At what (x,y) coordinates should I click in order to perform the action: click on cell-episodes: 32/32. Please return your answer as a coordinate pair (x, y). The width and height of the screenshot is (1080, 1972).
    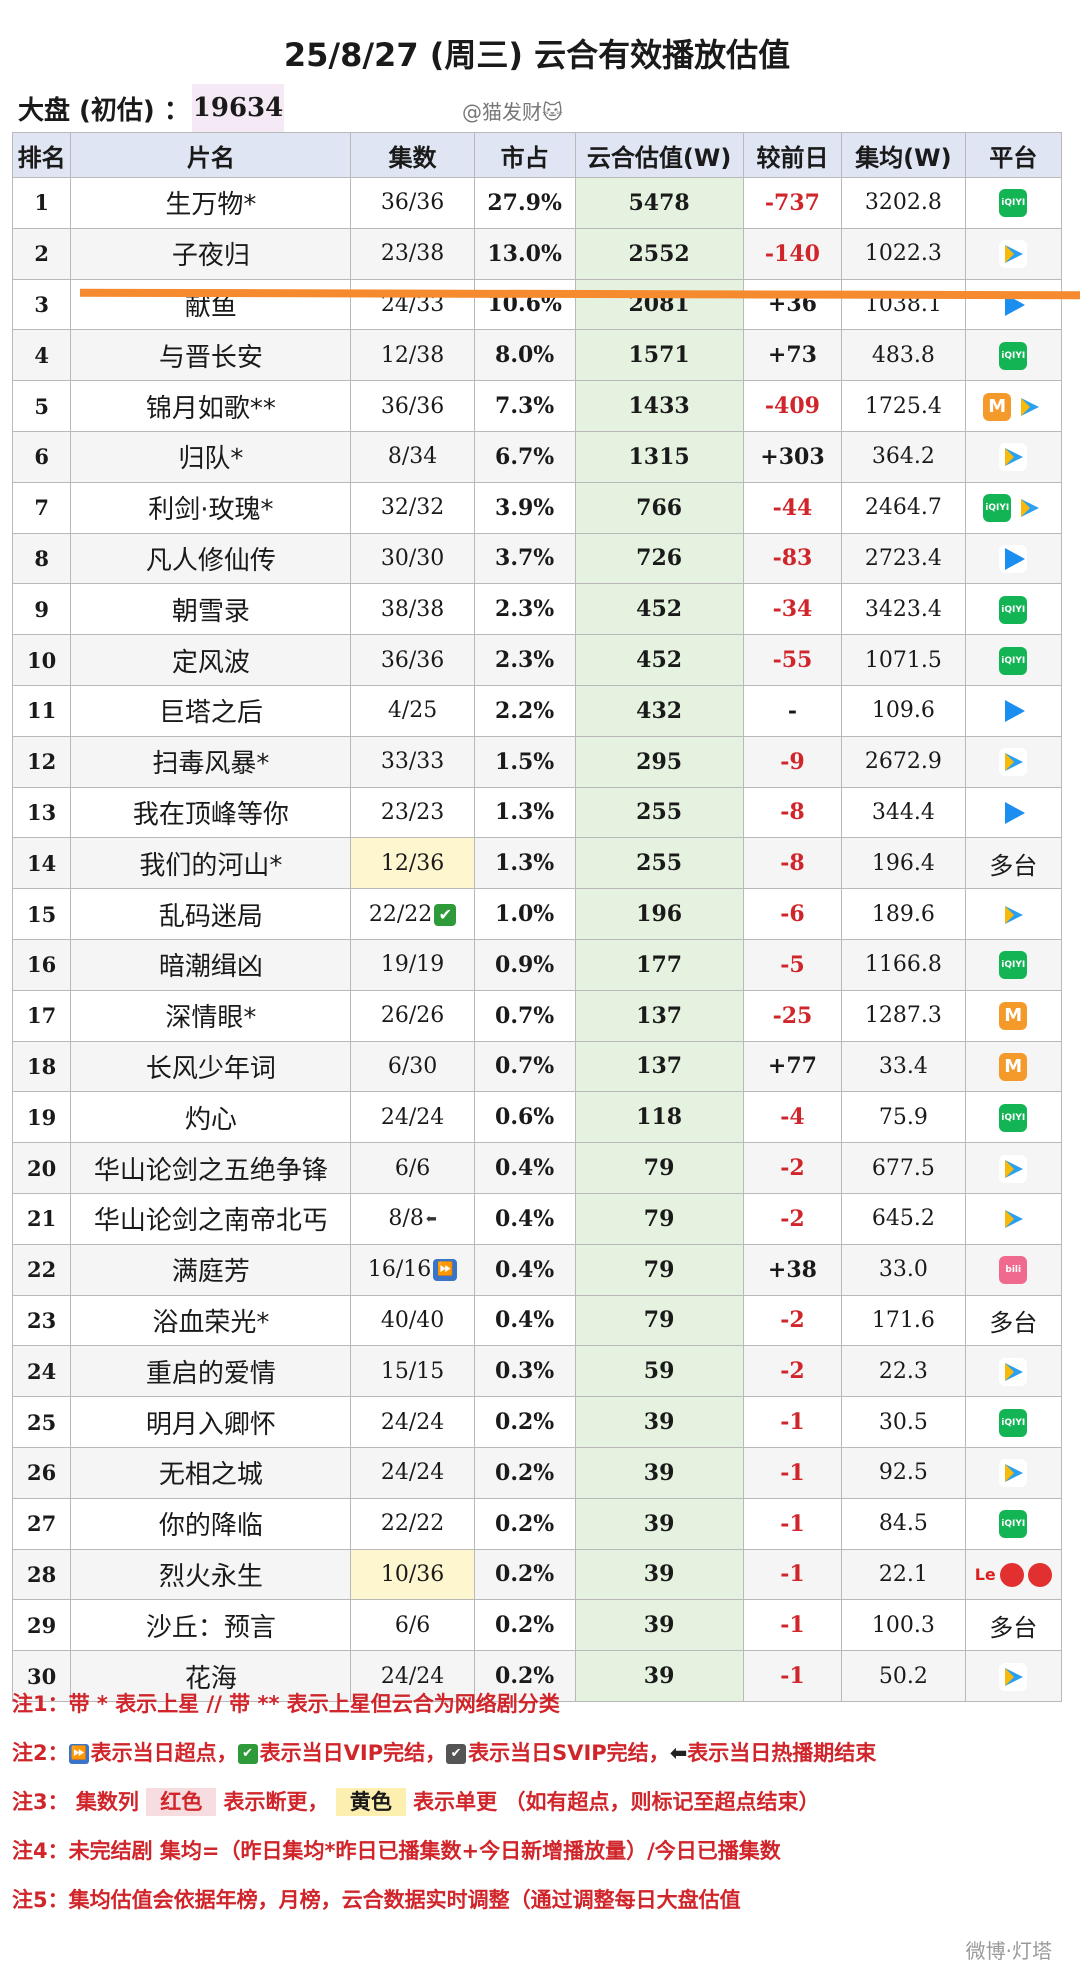
    Looking at the image, I should click on (412, 507).